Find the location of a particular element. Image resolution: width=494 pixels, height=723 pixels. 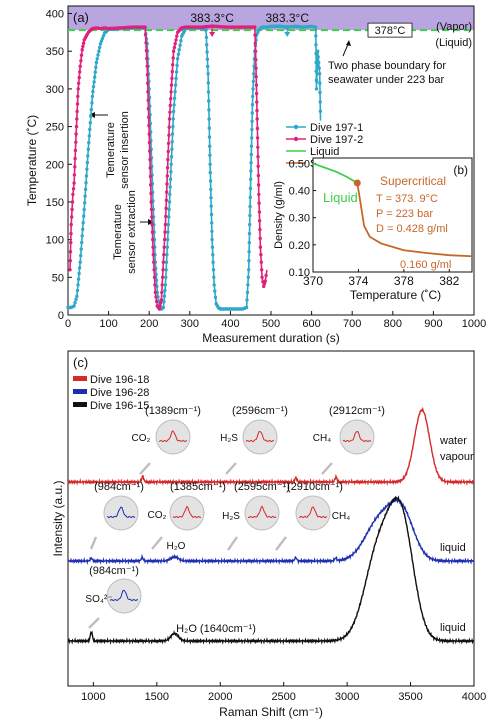

inset-x-tick-label: 382 is located at coordinates (449, 281).